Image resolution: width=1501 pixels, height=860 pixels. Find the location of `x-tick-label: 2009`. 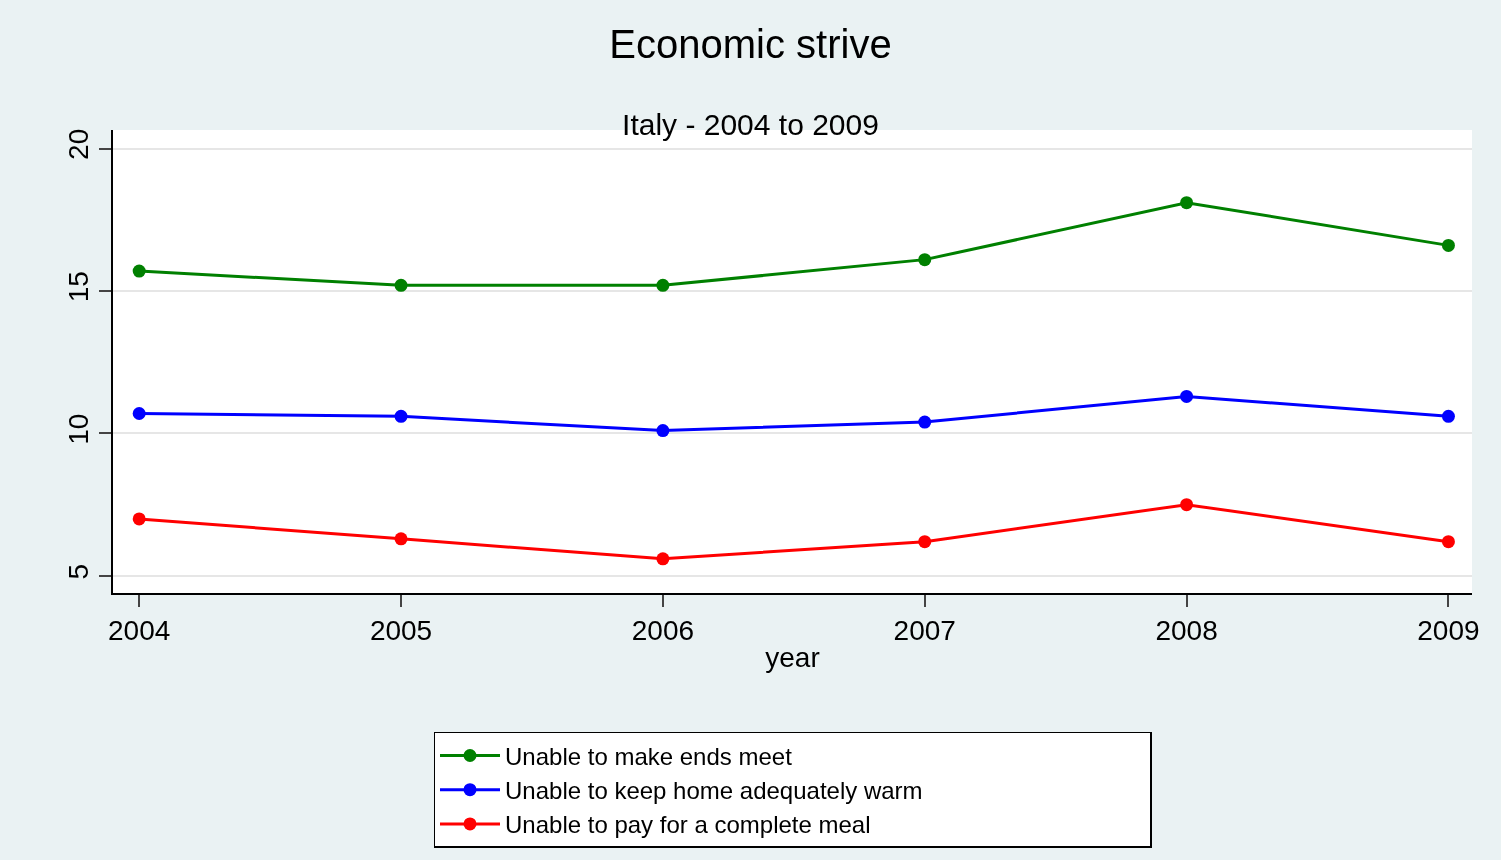

x-tick-label: 2009 is located at coordinates (1448, 631).